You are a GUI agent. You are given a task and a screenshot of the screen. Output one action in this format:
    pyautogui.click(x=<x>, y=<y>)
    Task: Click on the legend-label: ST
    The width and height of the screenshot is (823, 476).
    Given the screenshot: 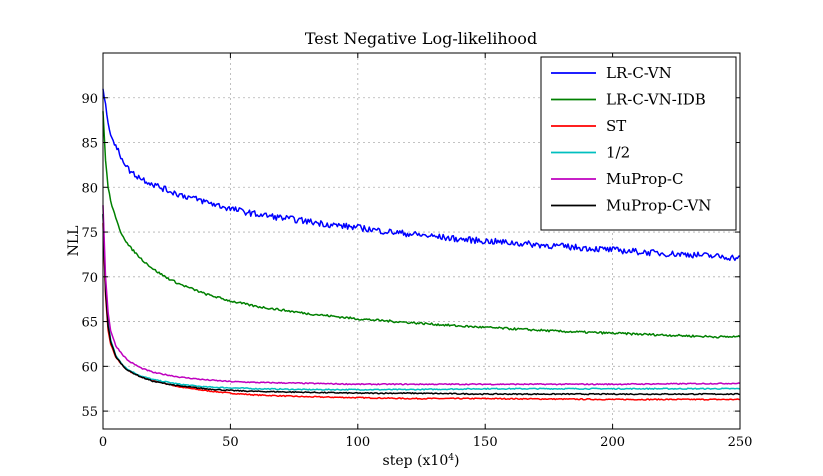 What is the action you would take?
    pyautogui.click(x=616, y=126)
    